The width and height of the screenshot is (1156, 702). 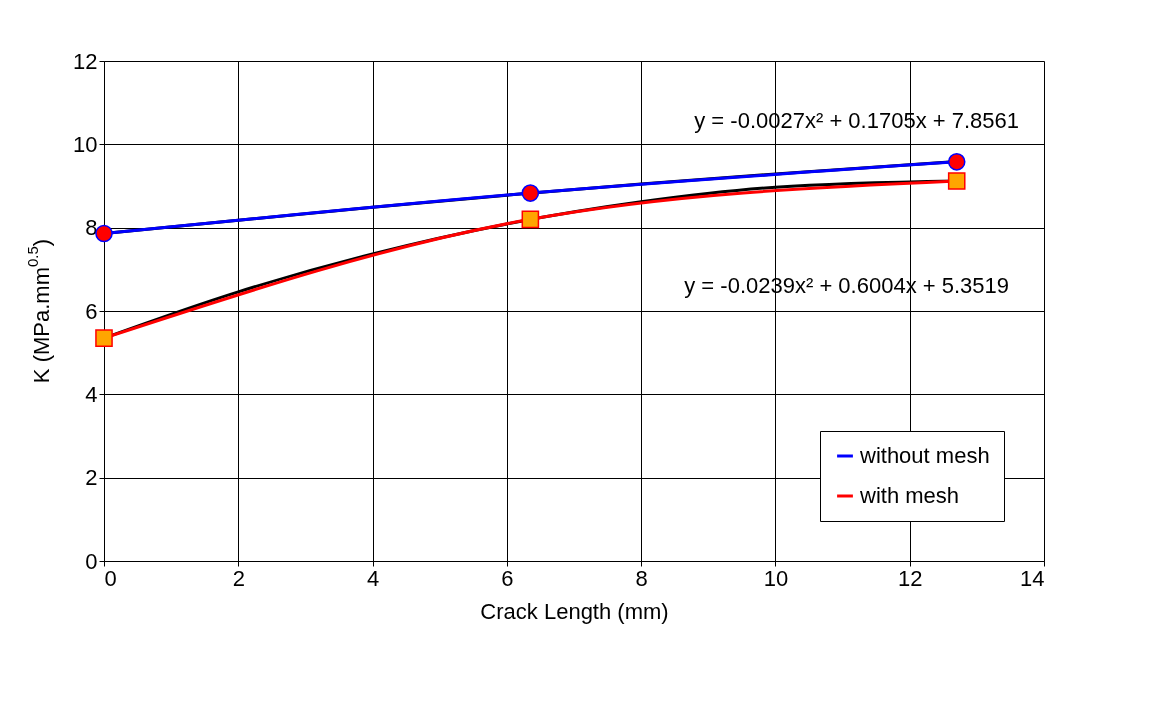 I want to click on x-tick-label: 8, so click(x=641, y=578).